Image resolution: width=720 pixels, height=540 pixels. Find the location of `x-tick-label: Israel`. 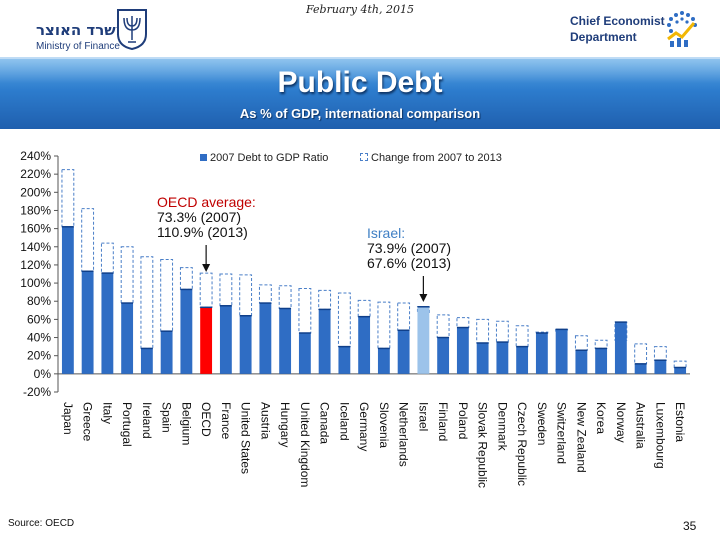

x-tick-label: Israel is located at coordinates (423, 416).